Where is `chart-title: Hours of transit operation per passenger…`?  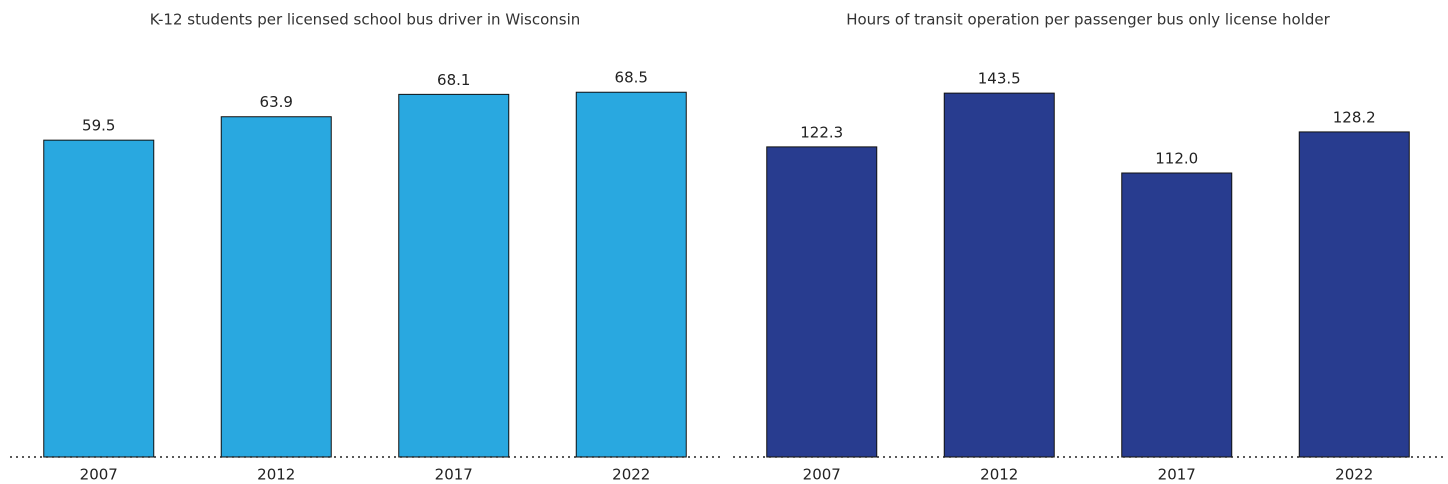
chart-title: Hours of transit operation per passenger… is located at coordinates (1088, 20).